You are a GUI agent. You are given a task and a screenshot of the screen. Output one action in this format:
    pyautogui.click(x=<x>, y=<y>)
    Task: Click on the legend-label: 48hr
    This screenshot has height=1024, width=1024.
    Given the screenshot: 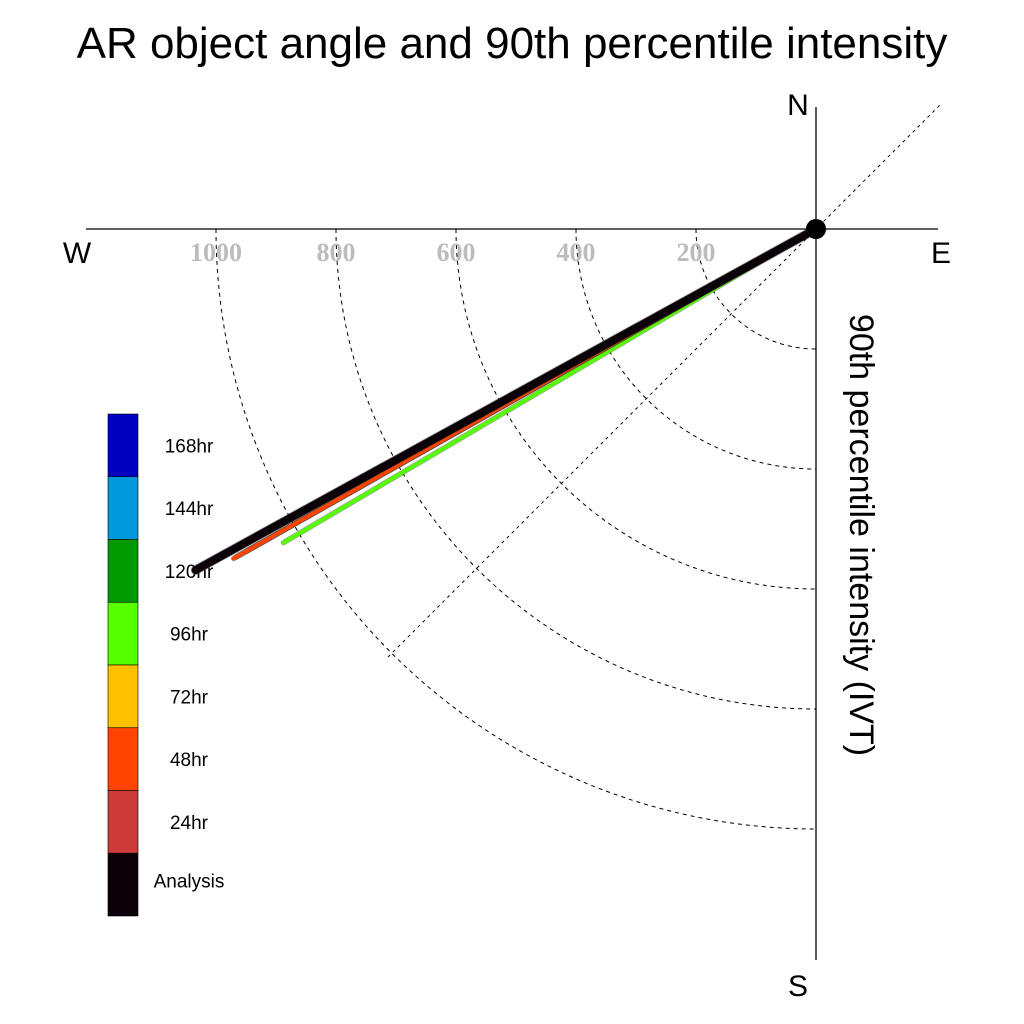 What is the action you would take?
    pyautogui.click(x=189, y=760)
    